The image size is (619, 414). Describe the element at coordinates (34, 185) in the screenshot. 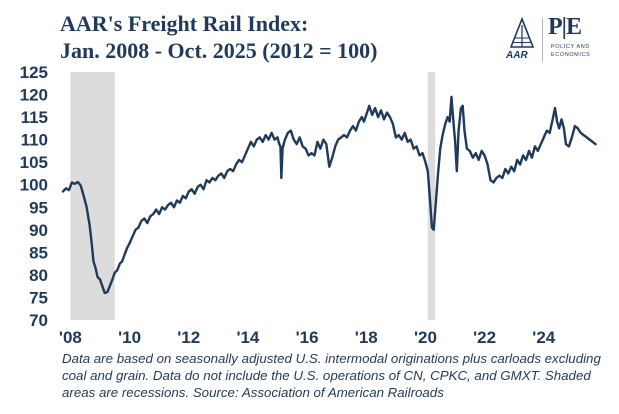

I see `y-tick-label: 100` at that location.